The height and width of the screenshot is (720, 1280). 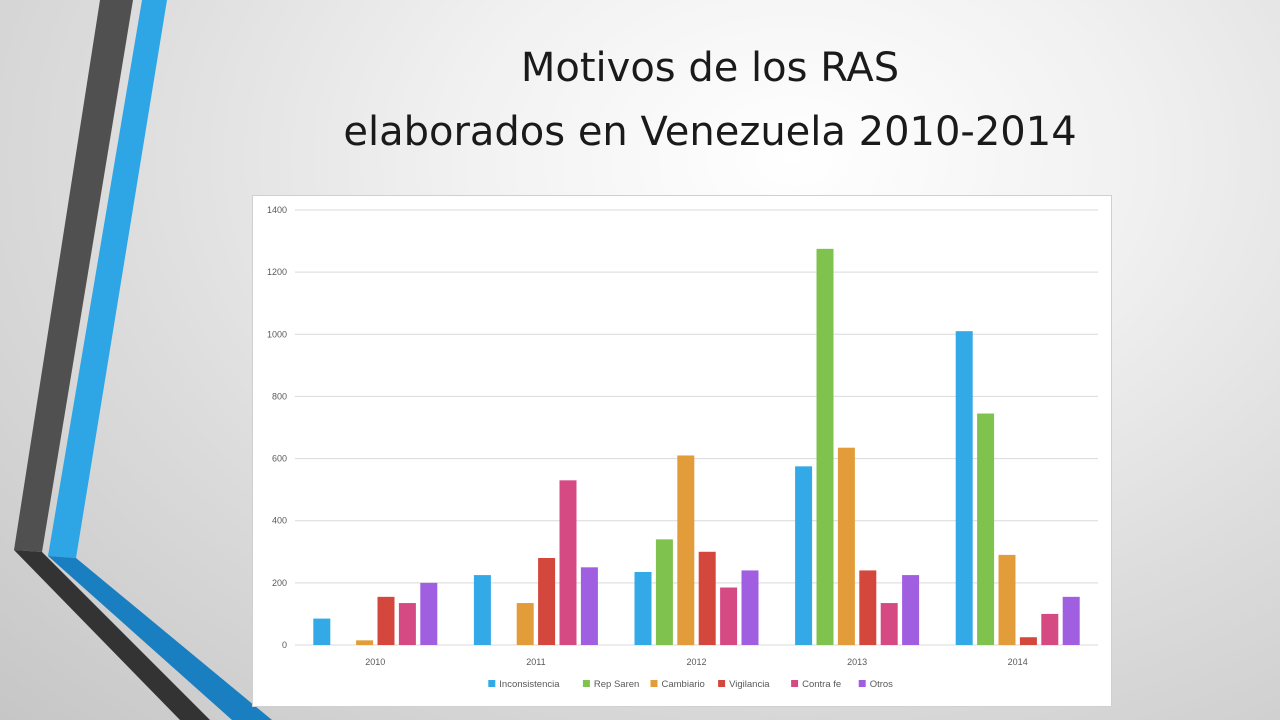 I want to click on bar-otros-2010, so click(x=429, y=613).